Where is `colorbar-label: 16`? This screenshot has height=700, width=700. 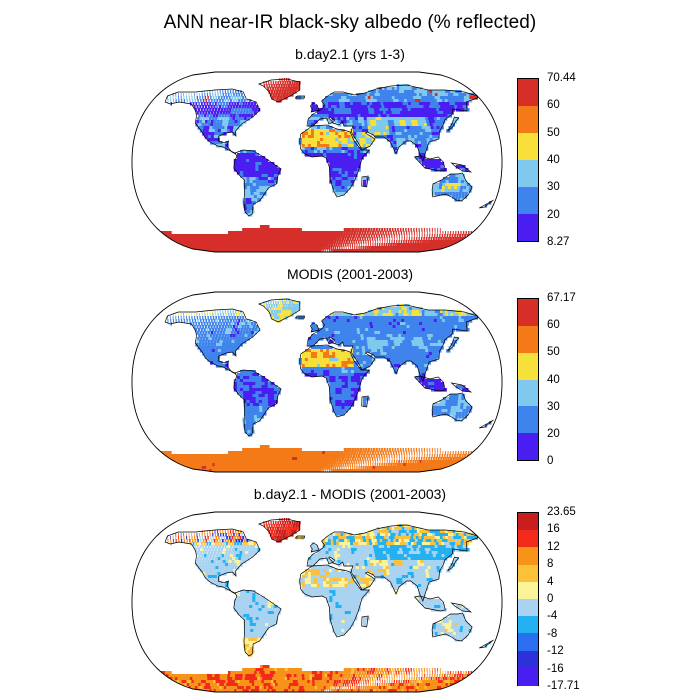
colorbar-label: 16 is located at coordinates (553, 529).